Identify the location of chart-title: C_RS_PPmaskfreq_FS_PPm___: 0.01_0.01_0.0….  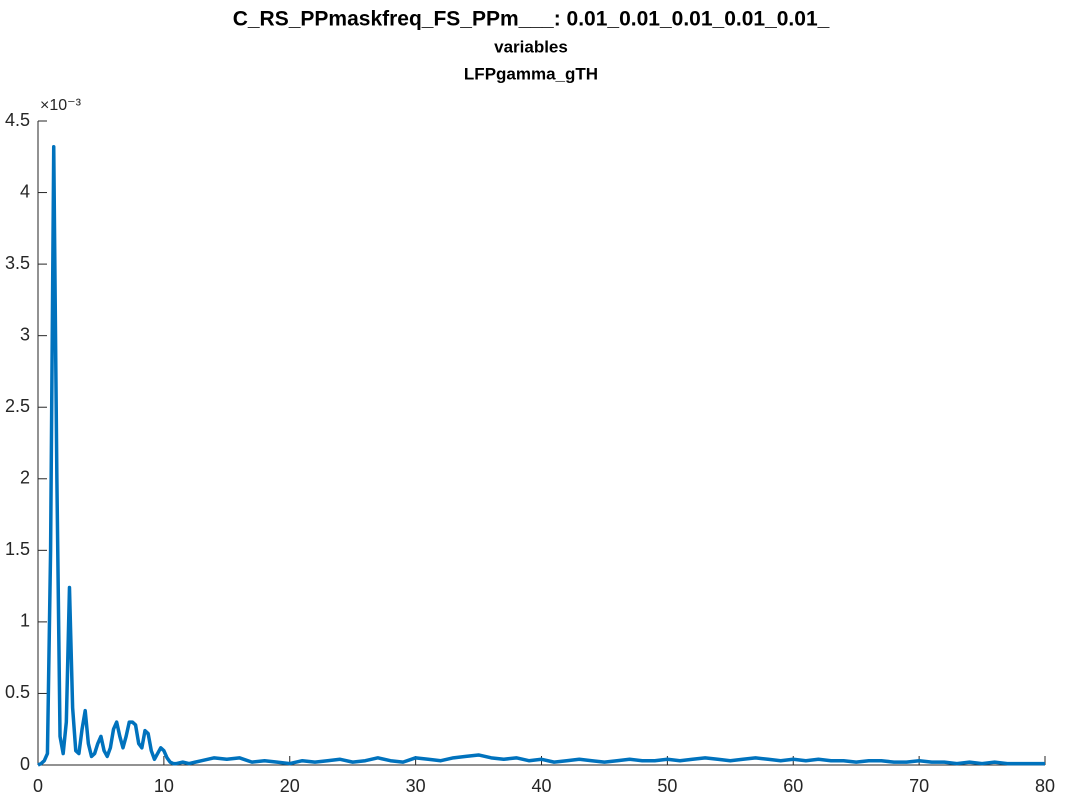
(531, 19).